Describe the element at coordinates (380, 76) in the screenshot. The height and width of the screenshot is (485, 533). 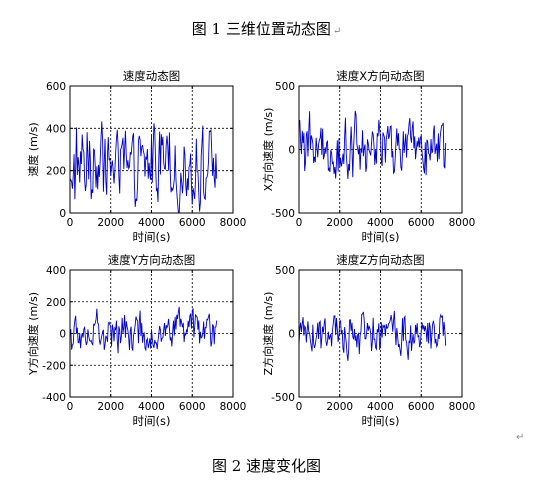
I see `chart-title: 速度X方向动态图` at that location.